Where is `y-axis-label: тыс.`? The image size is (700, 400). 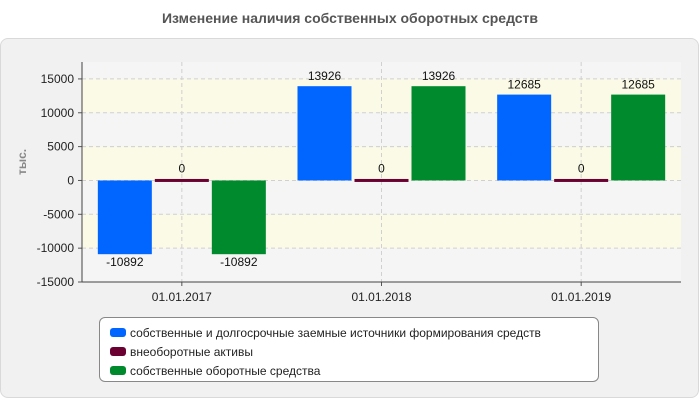 y-axis-label: тыс. is located at coordinates (22, 161).